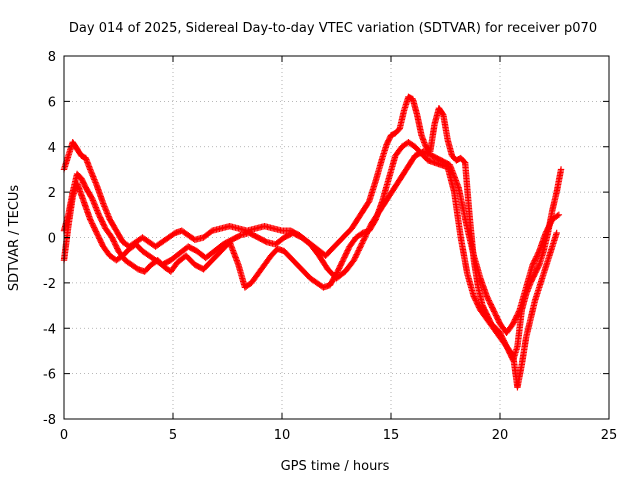  Describe the element at coordinates (52, 57) in the screenshot. I see `y-tick-label: 8` at that location.